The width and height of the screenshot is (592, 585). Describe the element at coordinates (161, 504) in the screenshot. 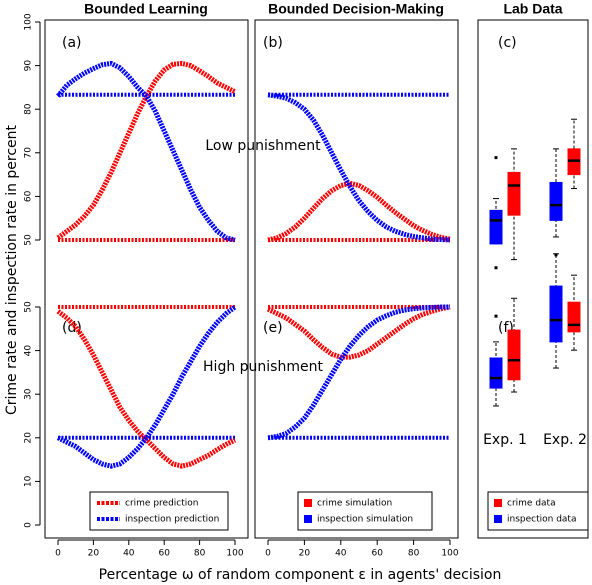

I see `legend-label: crime prediction` at that location.